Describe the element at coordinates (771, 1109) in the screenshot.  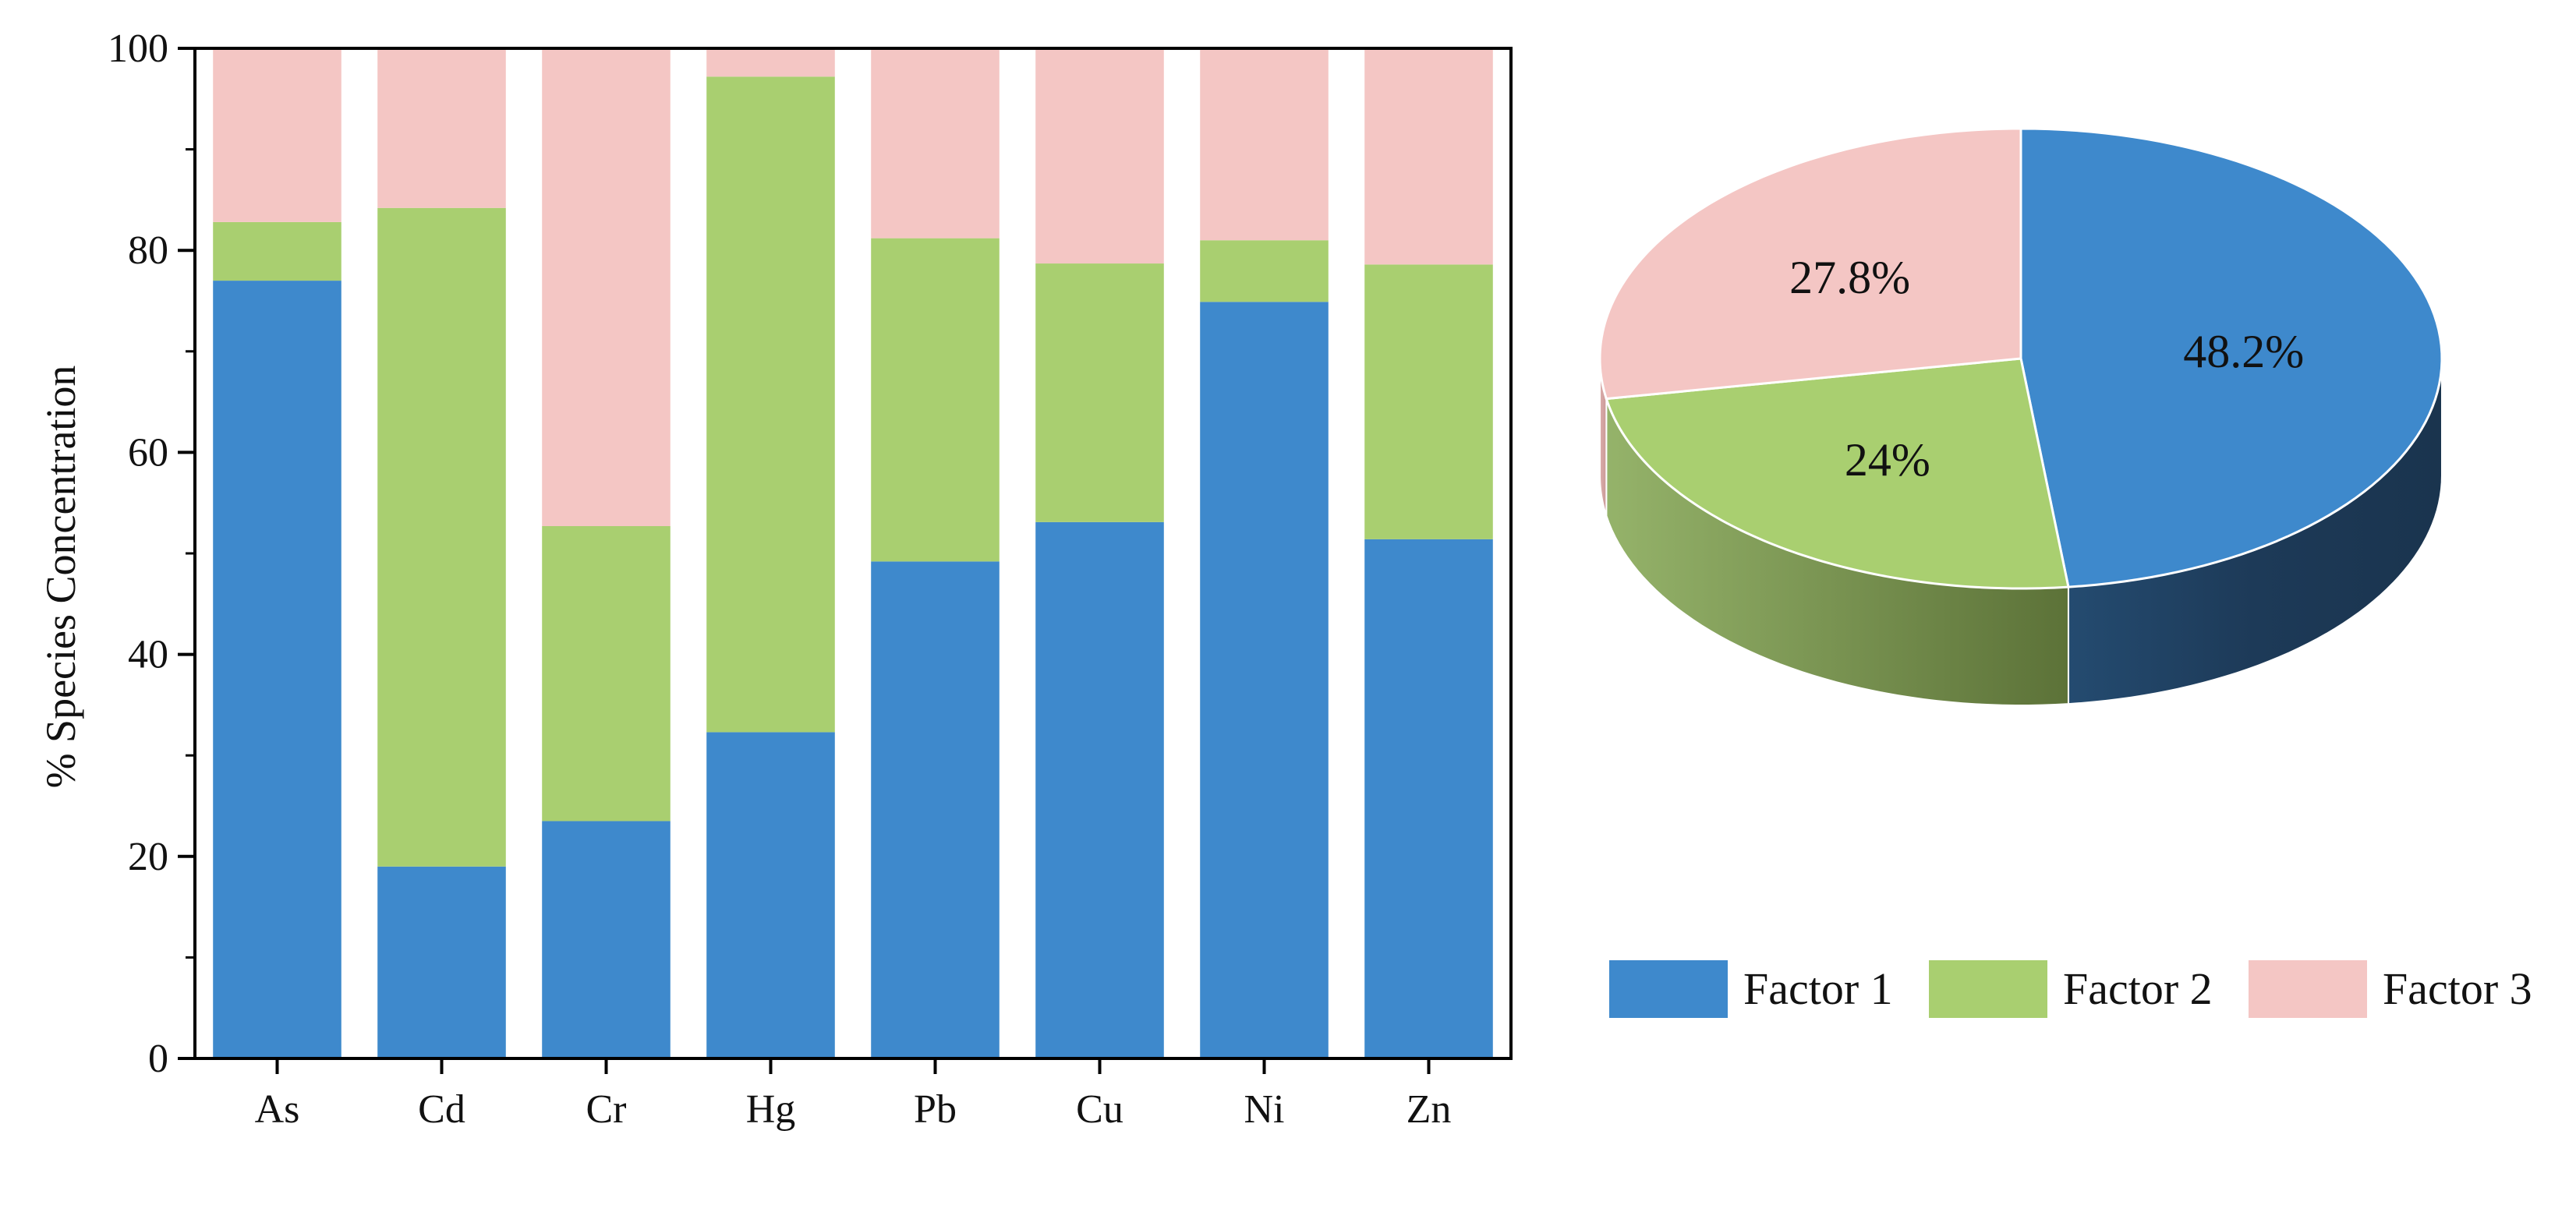
I see `x-tick-label-hg: Hg` at that location.